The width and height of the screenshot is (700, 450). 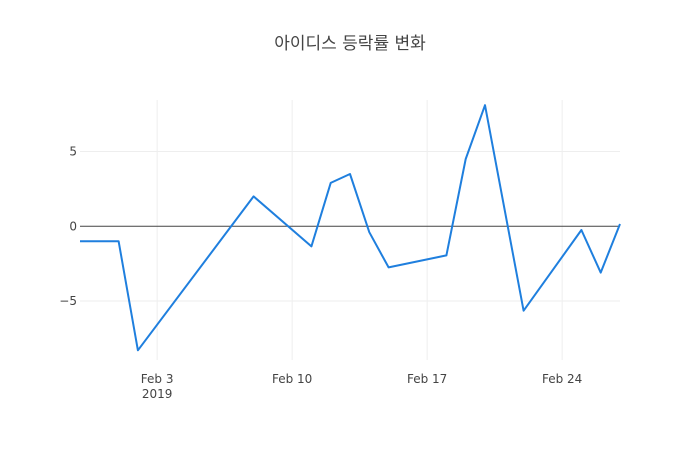 What do you see at coordinates (68, 226) in the screenshot?
I see `y-axis-ticks: 5 0 −5` at bounding box center [68, 226].